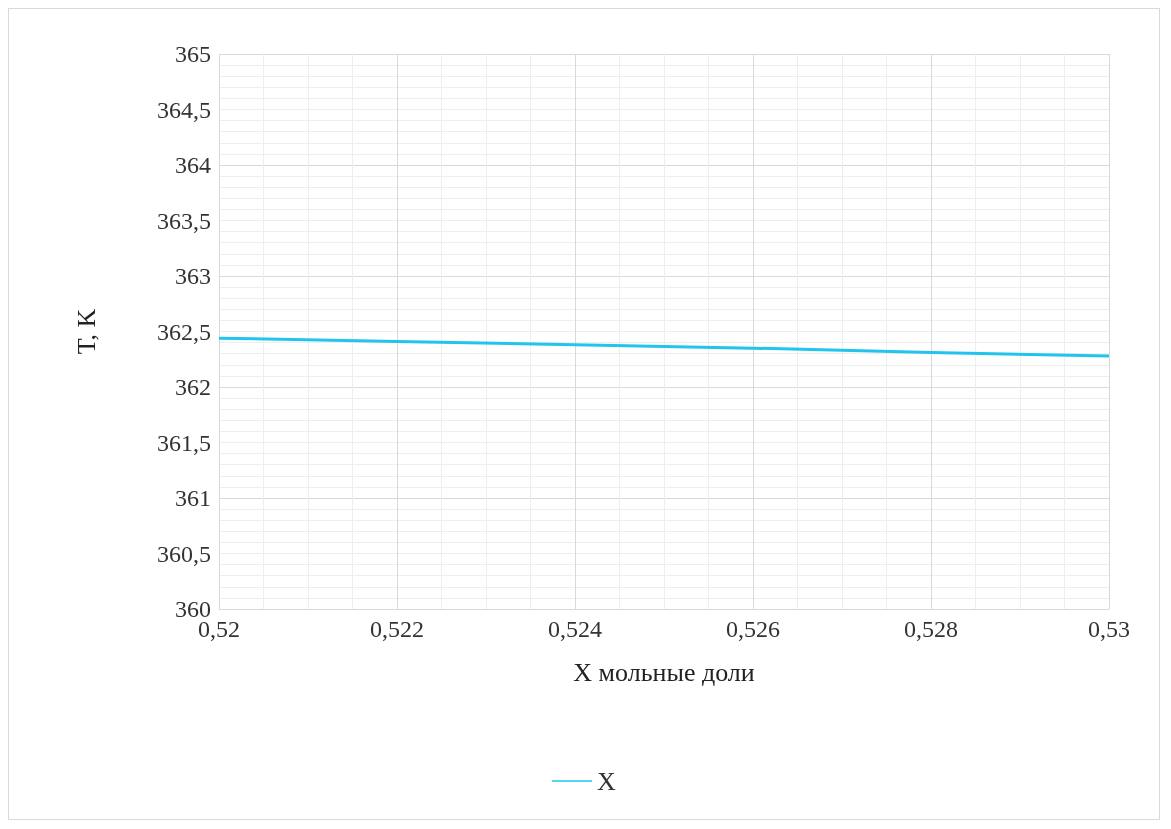 The image size is (1171, 829). What do you see at coordinates (184, 109) in the screenshot?
I see `y-tick-label: 364,5` at bounding box center [184, 109].